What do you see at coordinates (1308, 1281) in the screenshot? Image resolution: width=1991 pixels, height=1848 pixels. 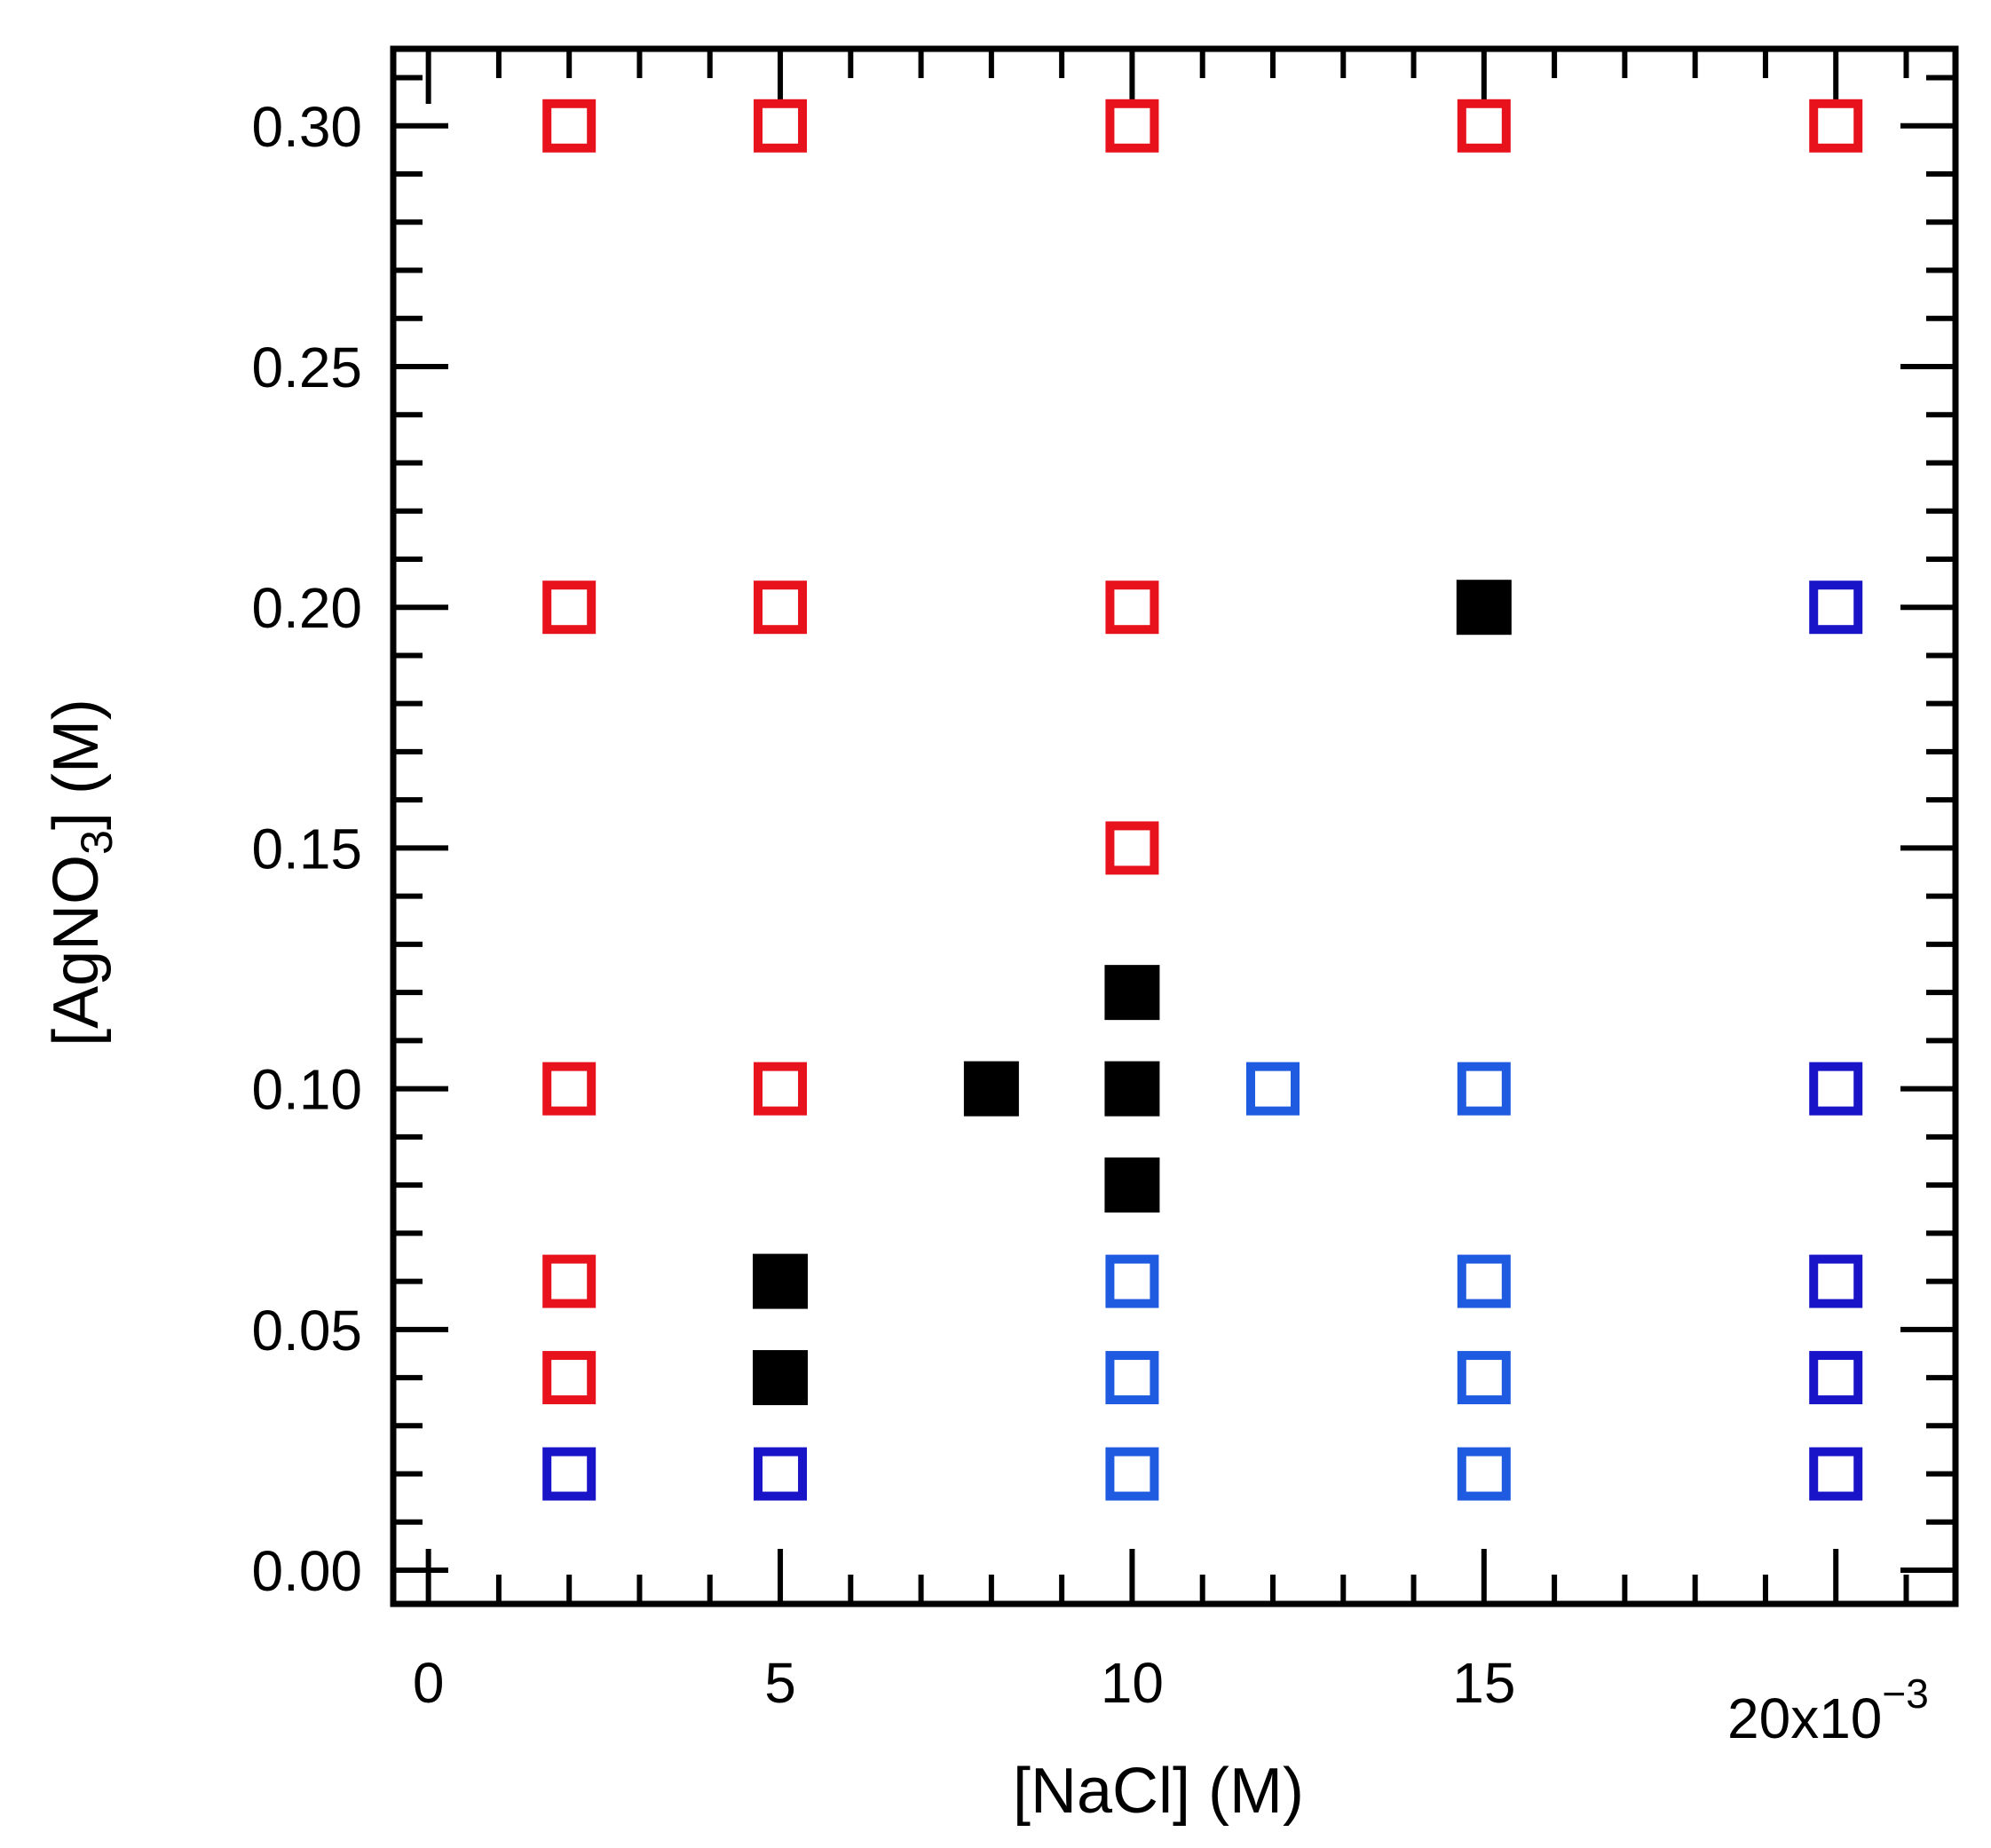 I see `series-light-blue-open` at bounding box center [1308, 1281].